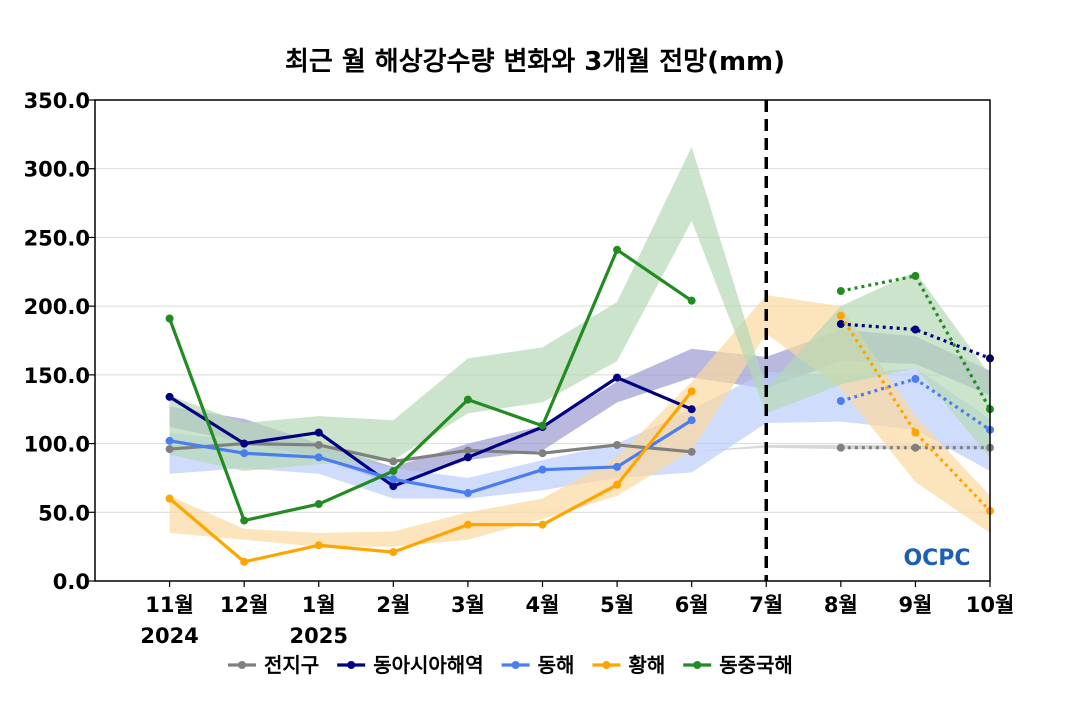  I want to click on x-tick-label: 2월, so click(393, 605).